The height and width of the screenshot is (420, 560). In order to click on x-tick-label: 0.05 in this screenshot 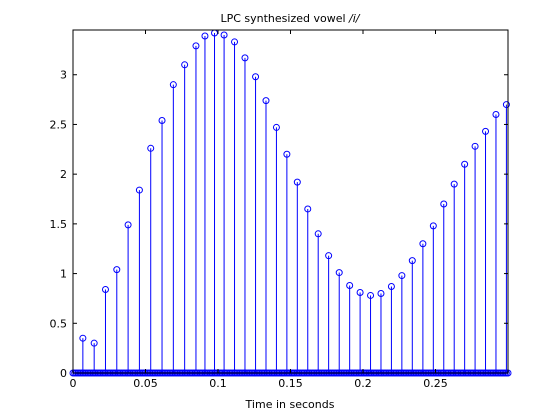, I will do `click(145, 383)`.